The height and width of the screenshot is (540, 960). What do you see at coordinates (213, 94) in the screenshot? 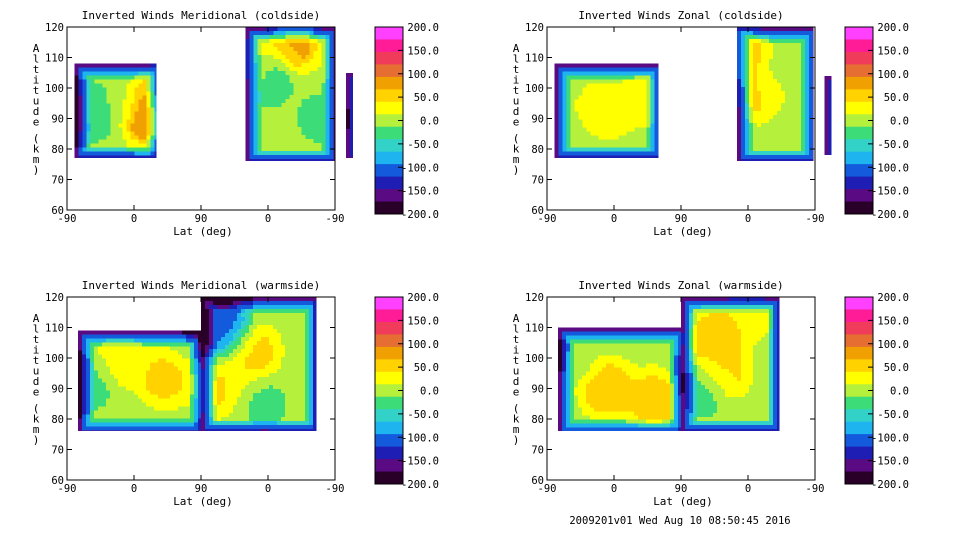
I see `contour-field` at bounding box center [213, 94].